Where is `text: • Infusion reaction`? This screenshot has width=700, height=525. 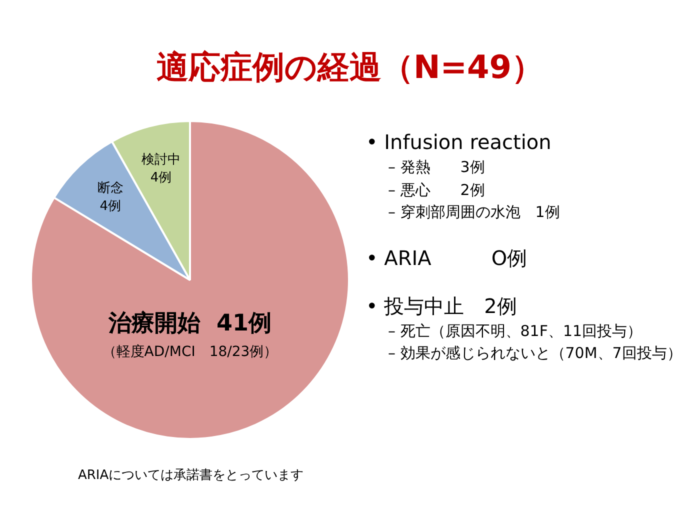 text: • Infusion reaction is located at coordinates (459, 142).